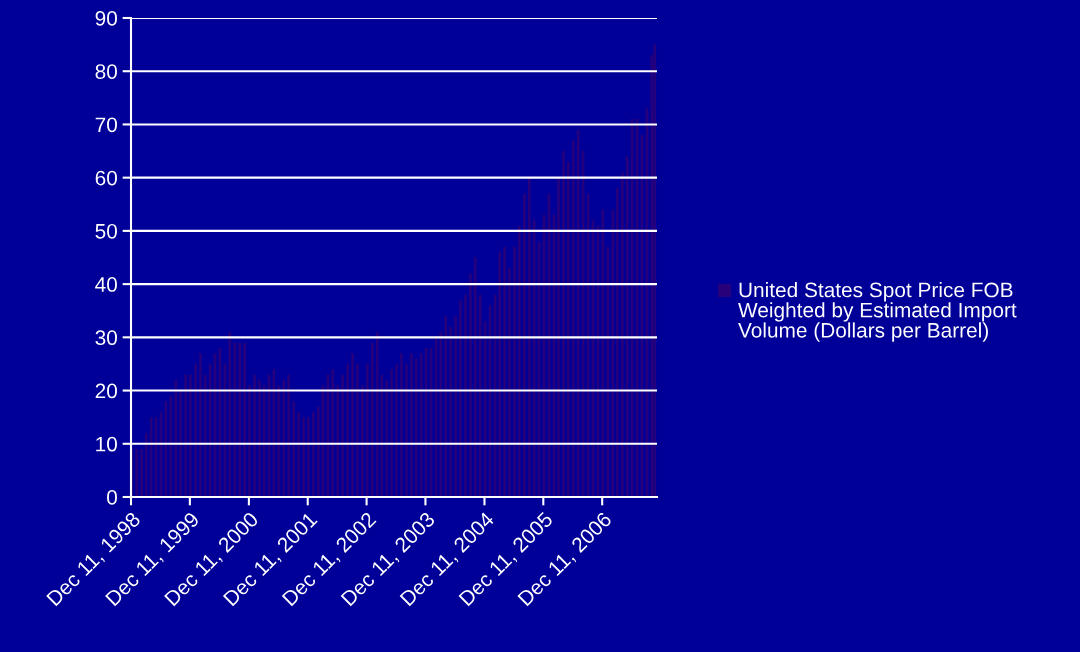  What do you see at coordinates (106, 71) in the screenshot?
I see `y-tick-label: 80` at bounding box center [106, 71].